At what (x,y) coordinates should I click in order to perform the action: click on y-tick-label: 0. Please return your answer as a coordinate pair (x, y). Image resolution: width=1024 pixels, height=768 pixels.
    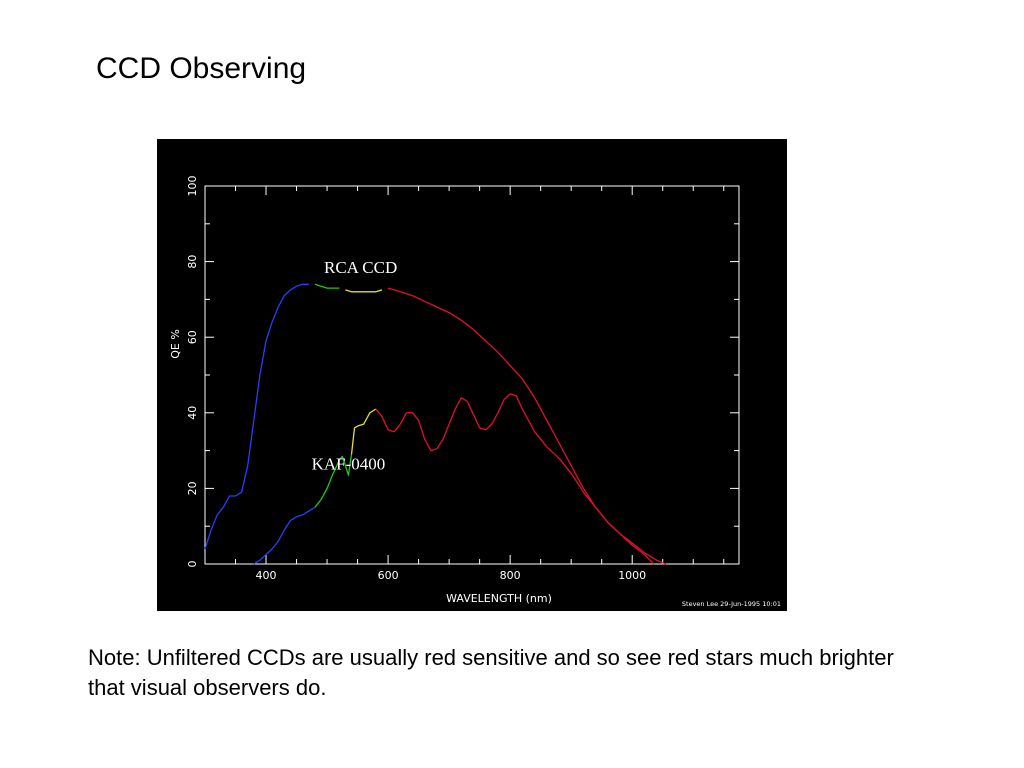
    Looking at the image, I should click on (192, 564).